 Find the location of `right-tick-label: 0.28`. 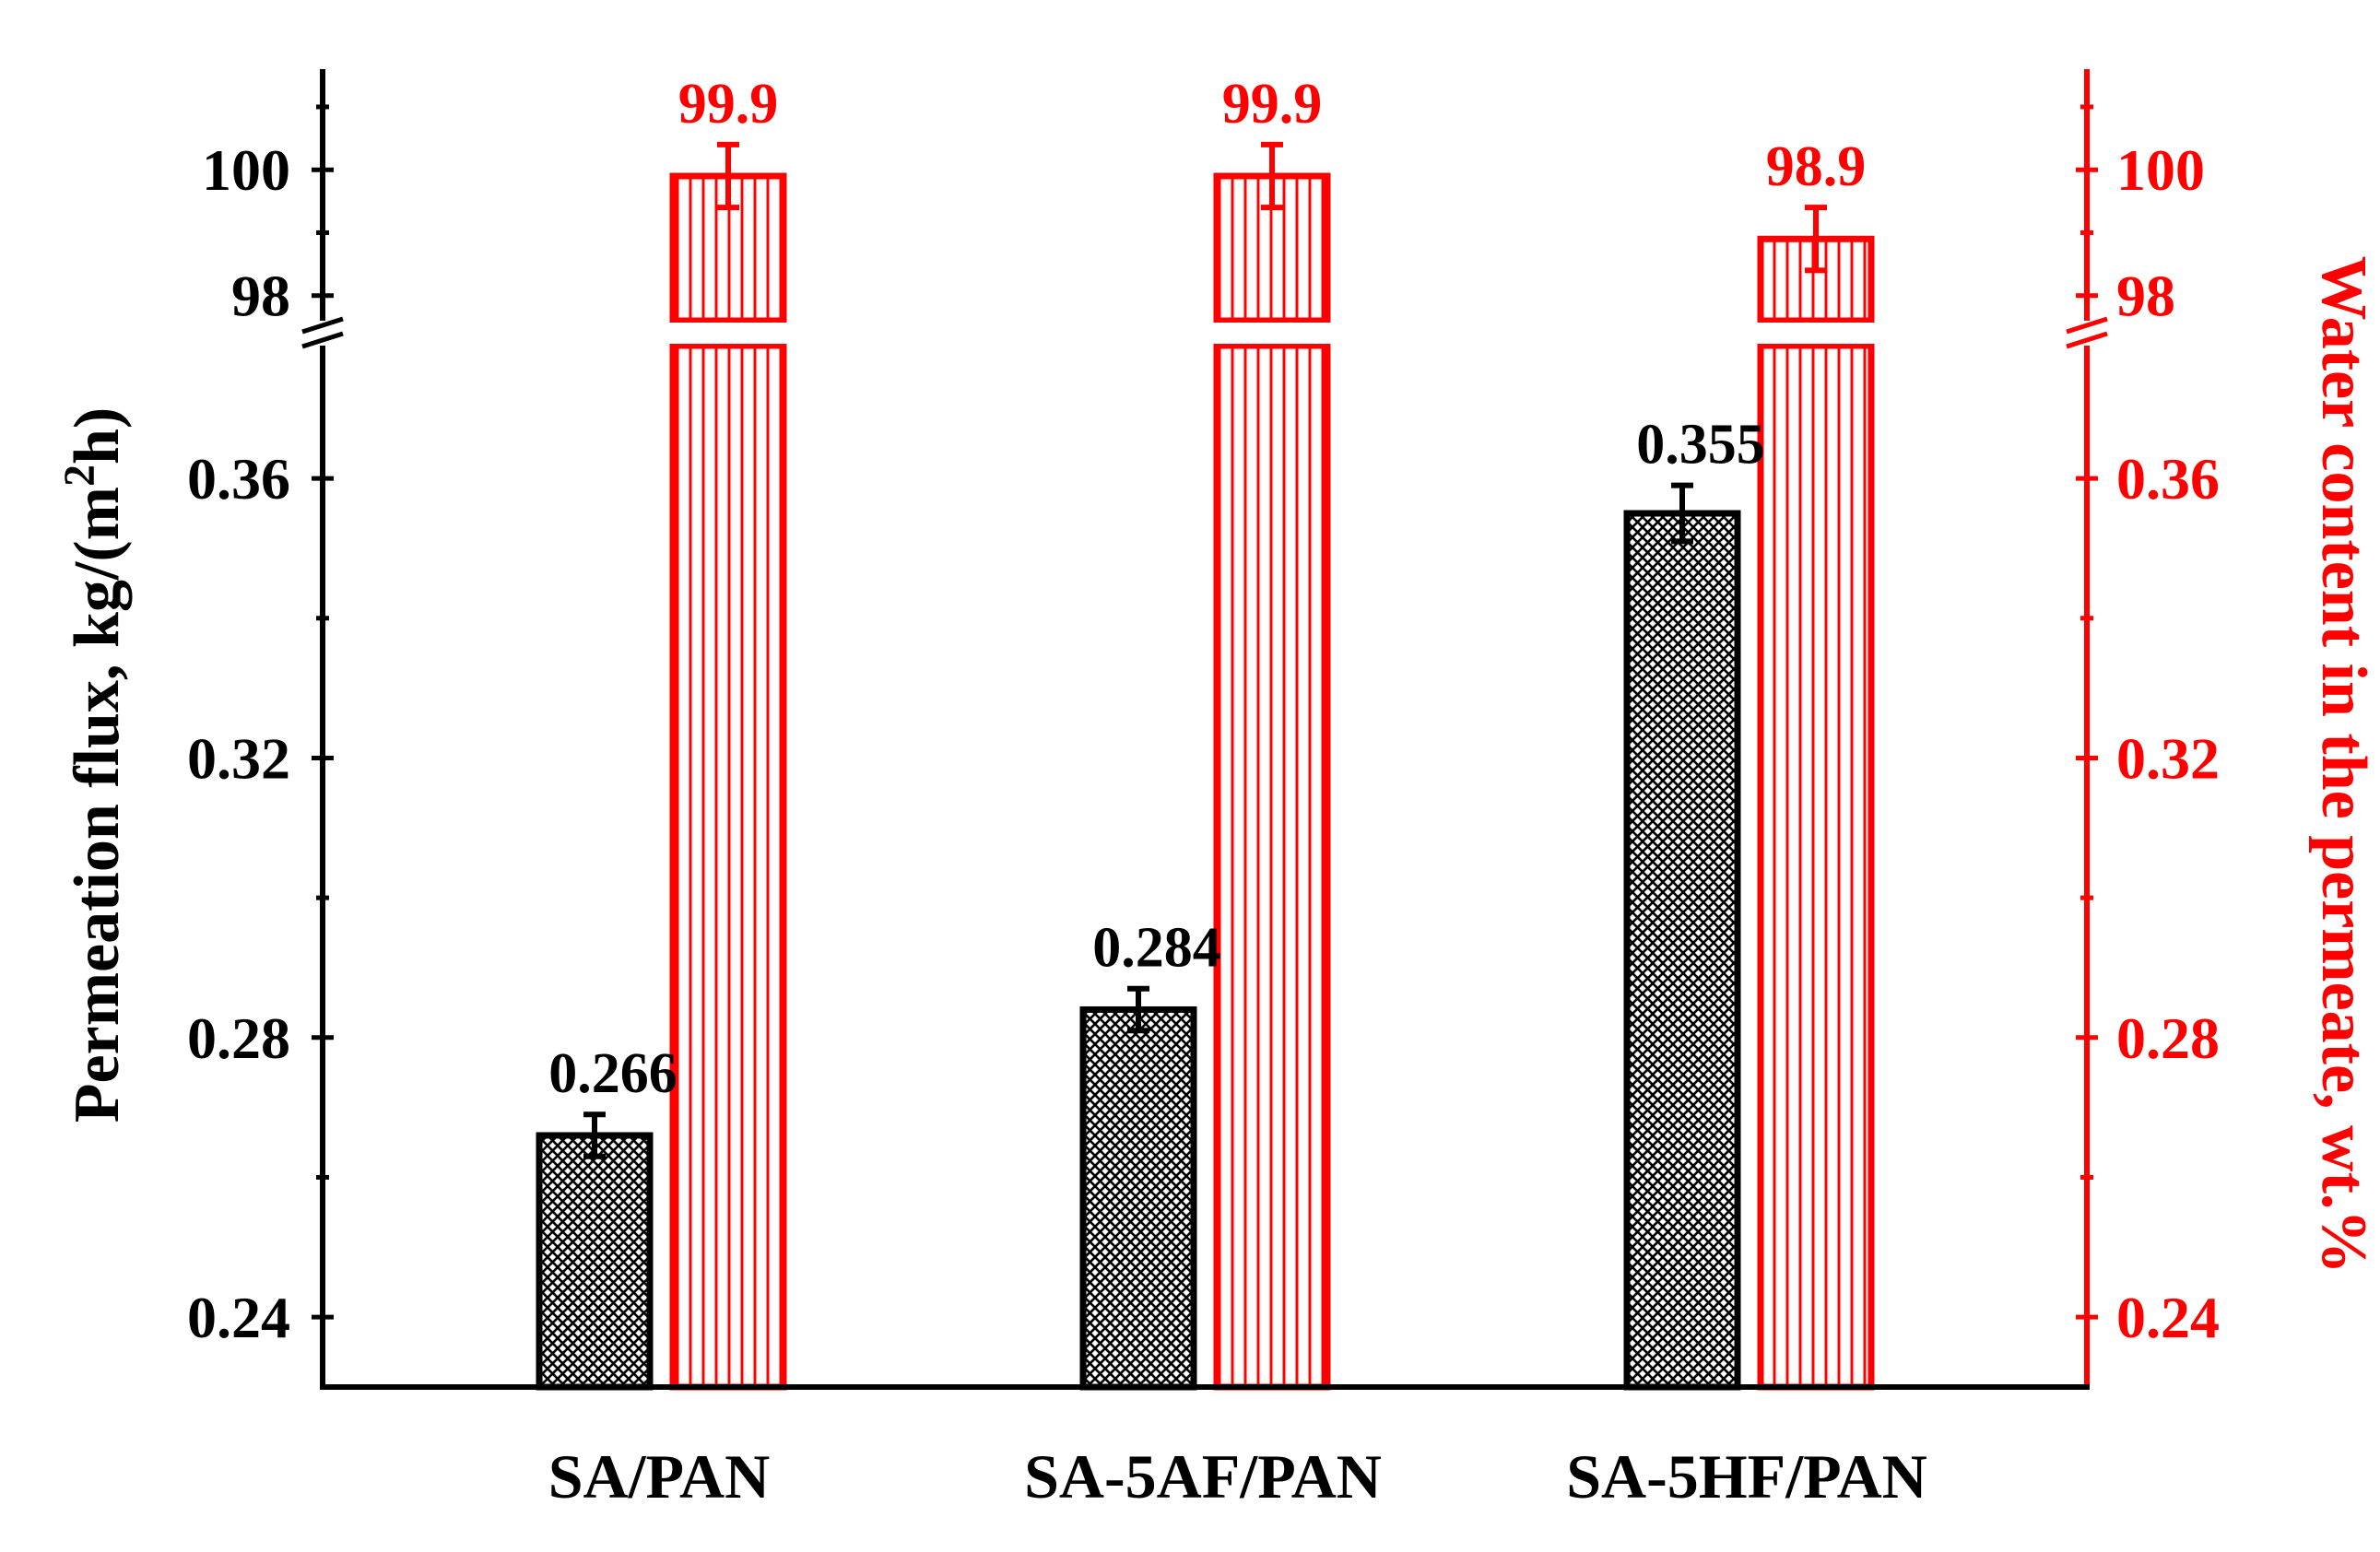

right-tick-label: 0.28 is located at coordinates (2168, 1038).